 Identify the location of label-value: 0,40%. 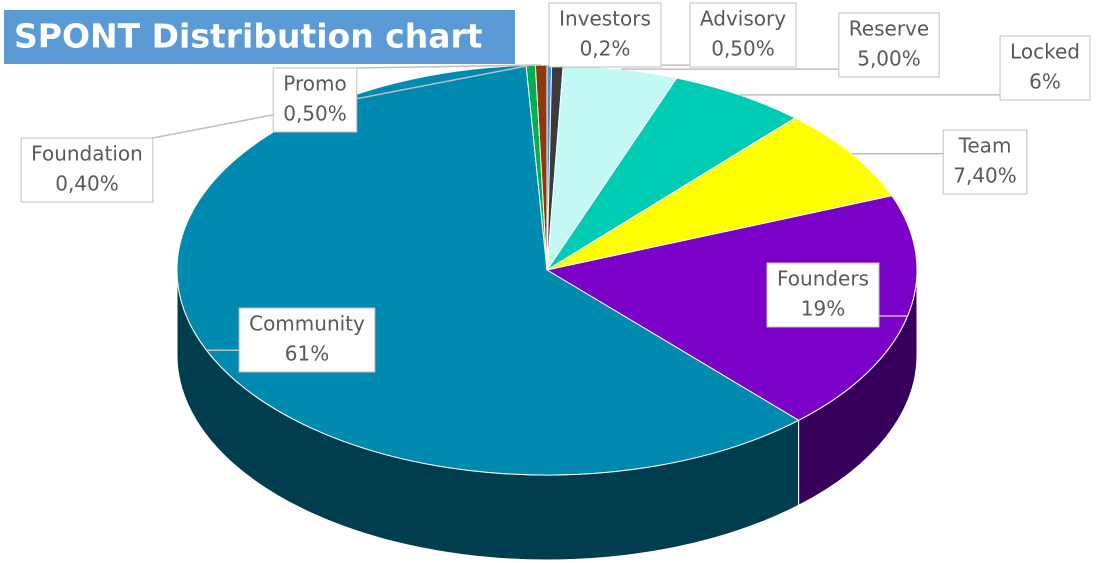
(87, 184).